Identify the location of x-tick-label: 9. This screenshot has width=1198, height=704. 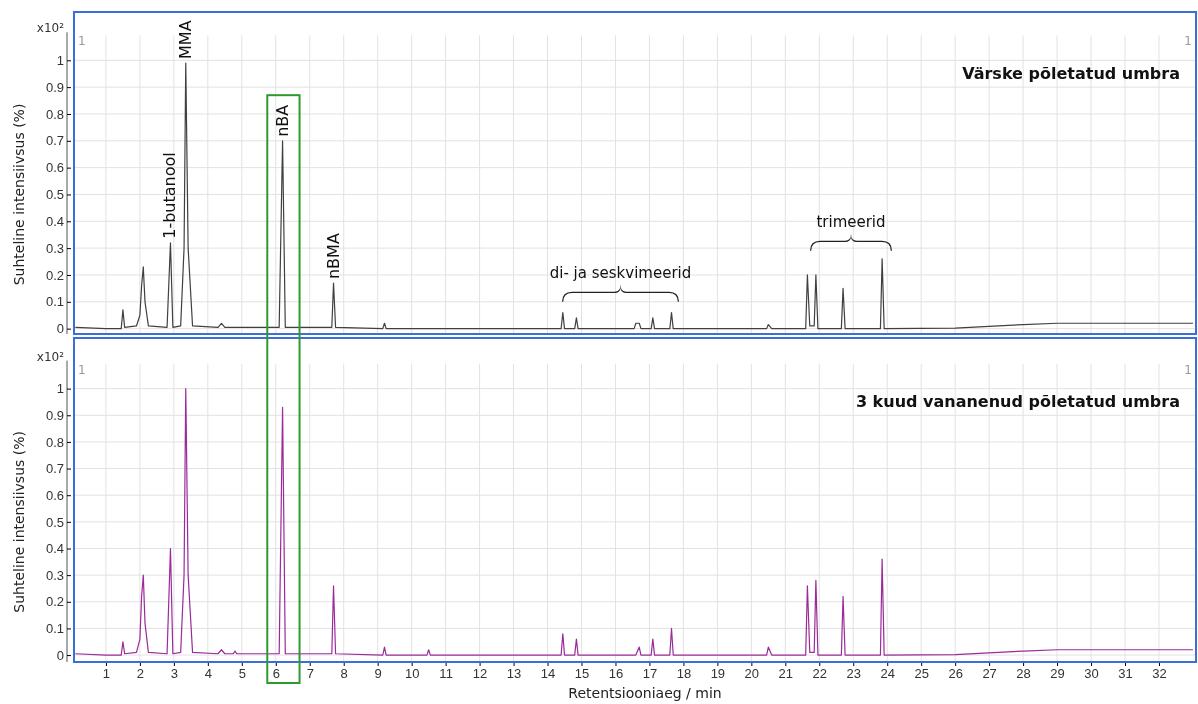
(378, 674).